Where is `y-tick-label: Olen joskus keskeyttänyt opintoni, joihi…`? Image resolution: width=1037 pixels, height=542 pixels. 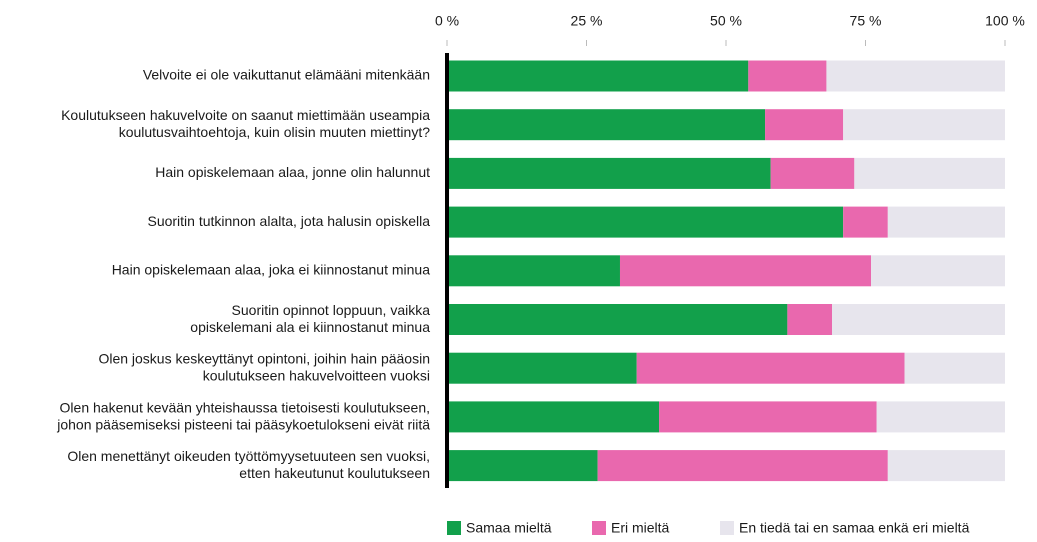 y-tick-label: Olen joskus keskeyttänyt opintoni, joihi… is located at coordinates (264, 366).